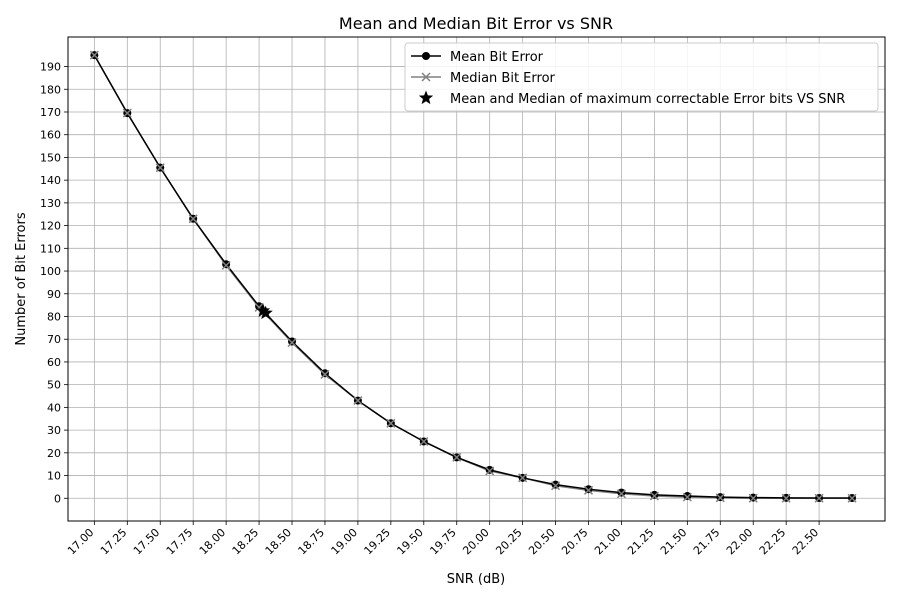  Describe the element at coordinates (50, 248) in the screenshot. I see `y-tick-label: 110` at that location.